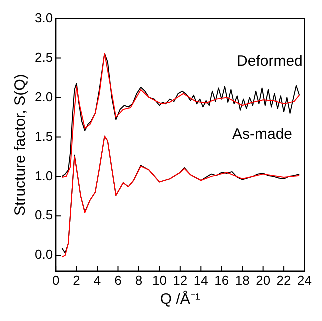 Image resolution: width=322 pixels, height=321 pixels. What do you see at coordinates (44, 96) in the screenshot?
I see `y-tick-label: 2.0` at bounding box center [44, 96].